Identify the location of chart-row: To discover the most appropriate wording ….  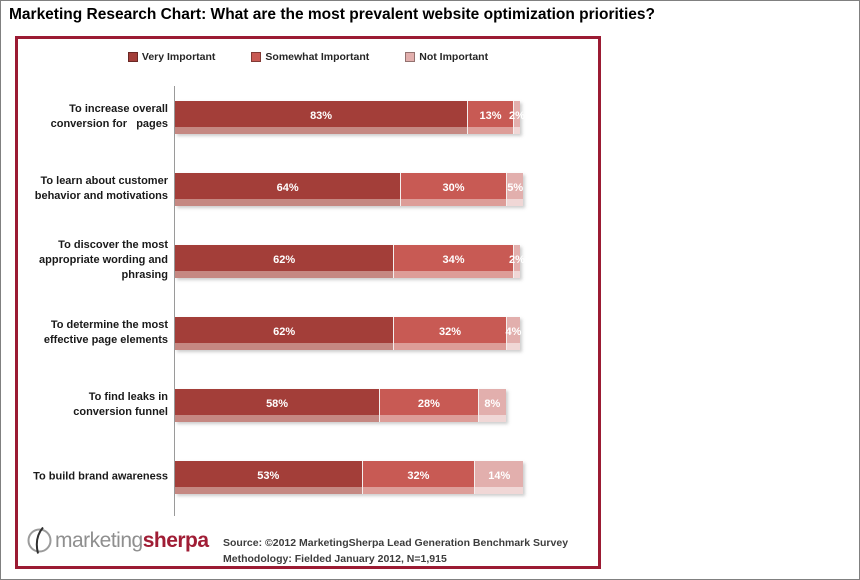
(308, 269).